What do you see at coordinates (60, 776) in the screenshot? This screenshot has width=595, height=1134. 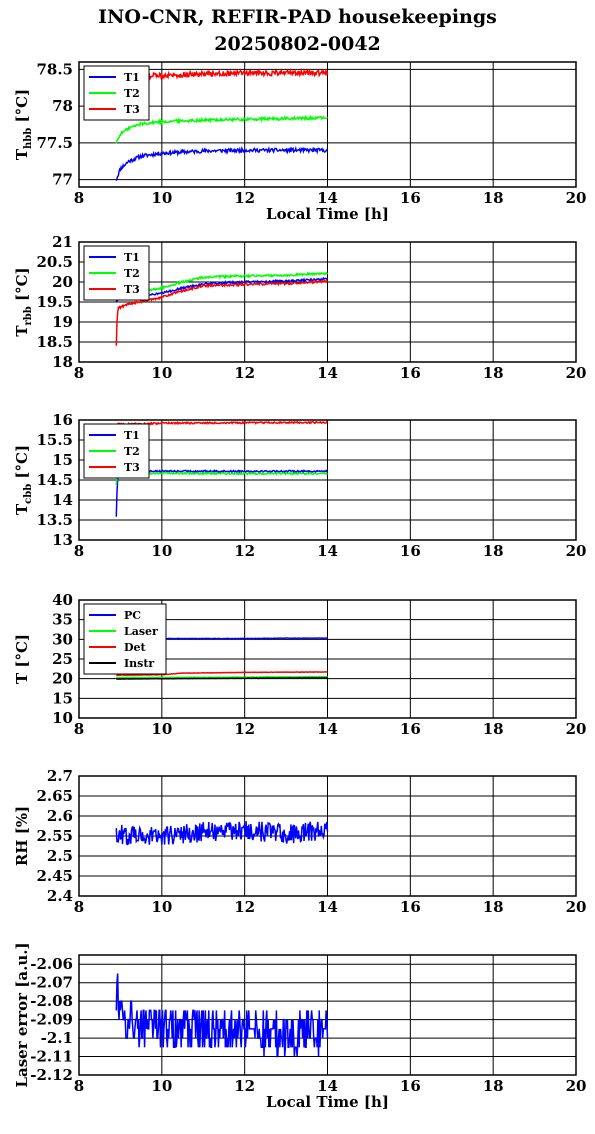 I see `y-tick-label: 2.7` at bounding box center [60, 776].